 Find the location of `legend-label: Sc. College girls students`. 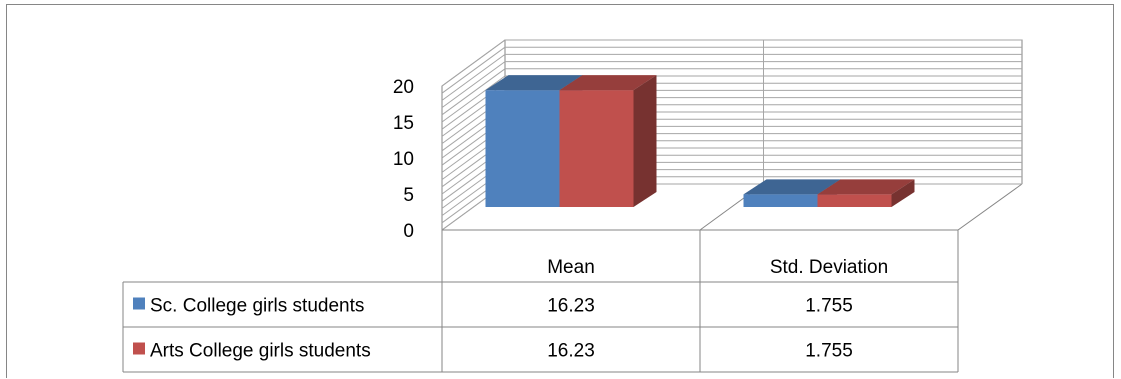

legend-label: Sc. College girls students is located at coordinates (257, 306).